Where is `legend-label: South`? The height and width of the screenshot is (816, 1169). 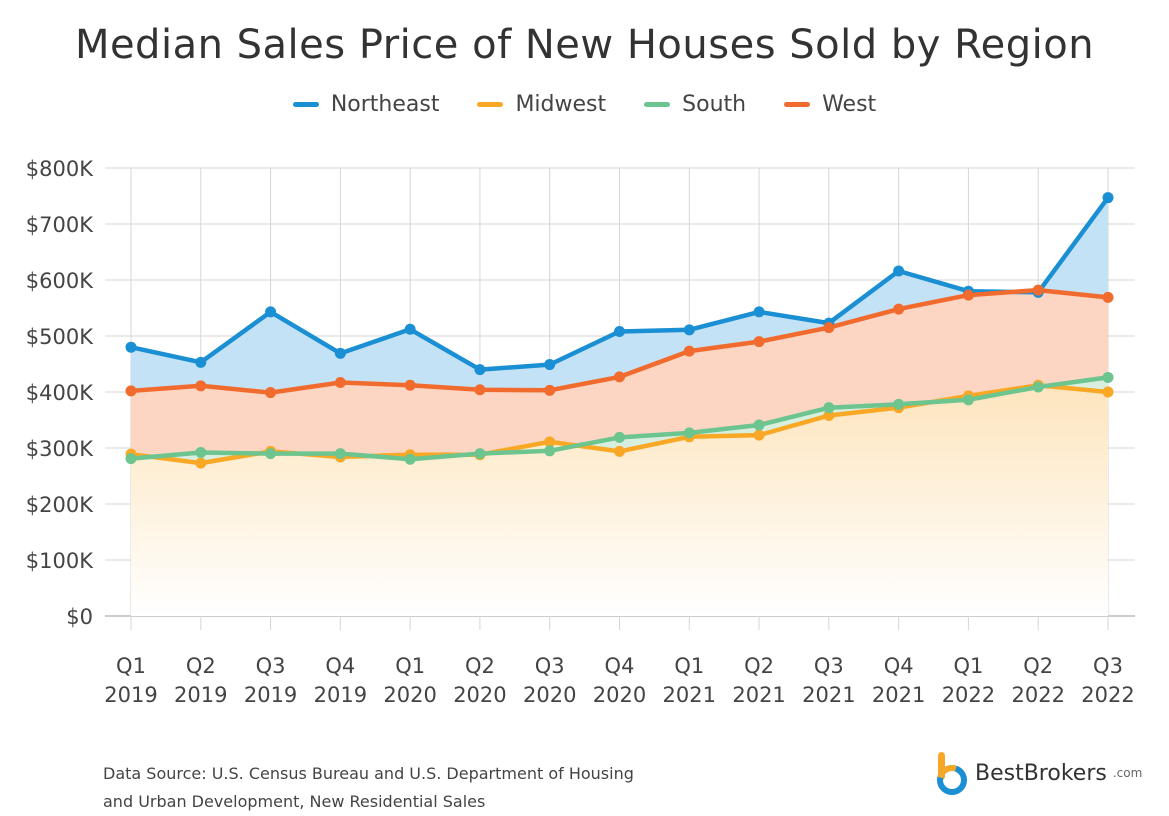
legend-label: South is located at coordinates (714, 104).